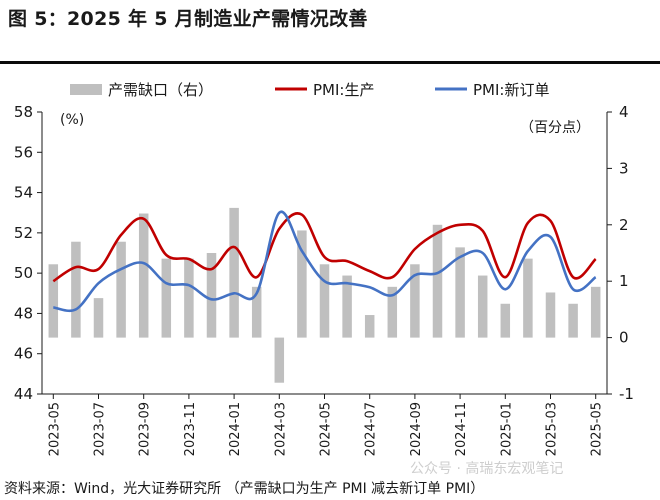 The width and height of the screenshot is (660, 500). What do you see at coordinates (145, 429) in the screenshot?
I see `x-tick-label: 2023-09` at bounding box center [145, 429].